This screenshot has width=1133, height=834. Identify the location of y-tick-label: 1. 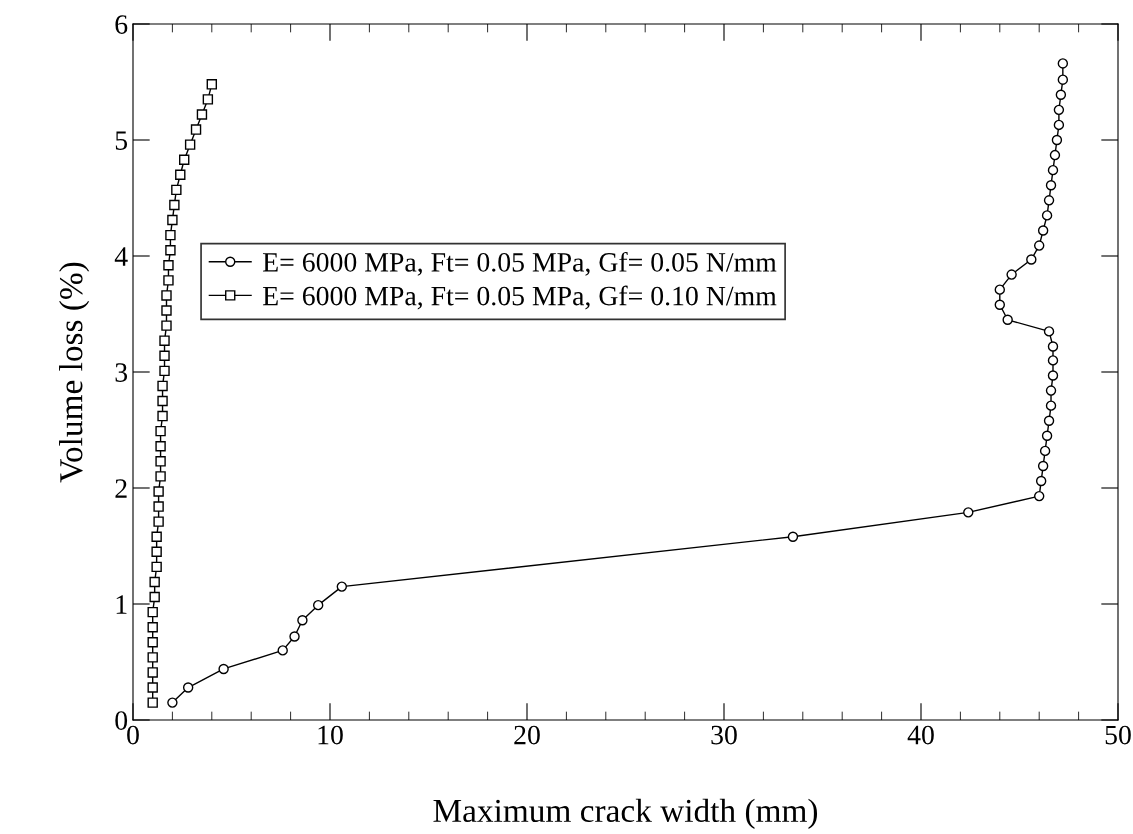
(121, 604).